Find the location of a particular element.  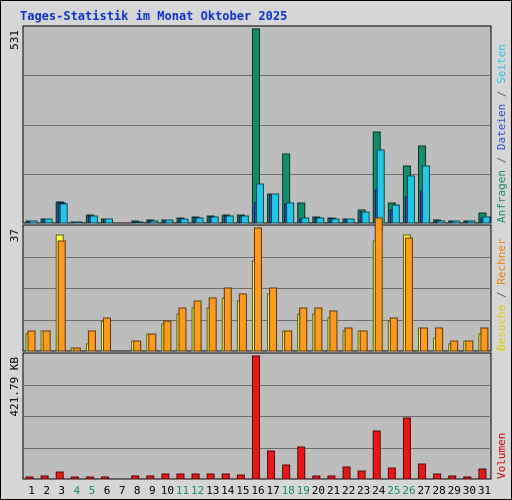

y-max-label-visits: 37 is located at coordinates (14, 235).